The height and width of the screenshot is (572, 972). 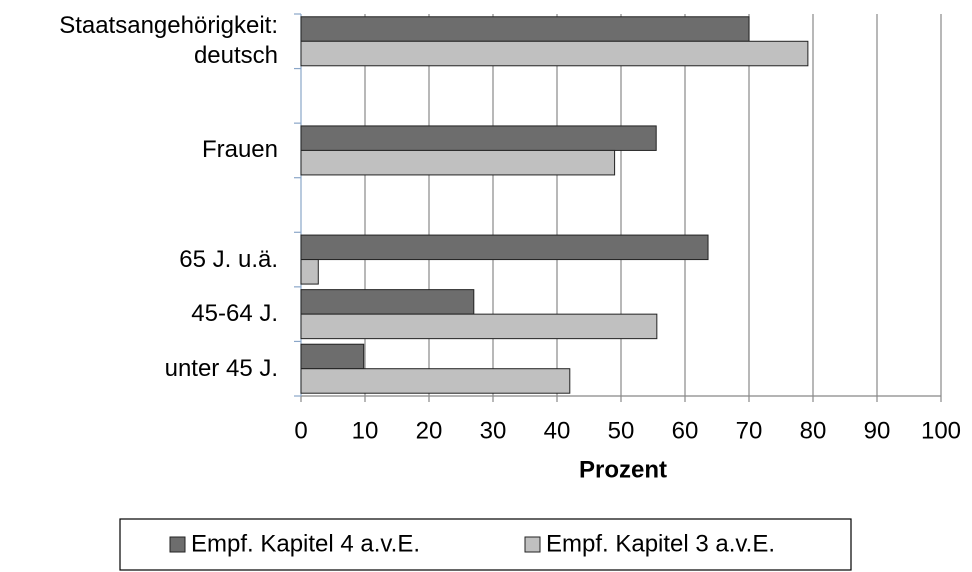 I want to click on y-tick-label: 65 J. u.ä., so click(x=228, y=259).